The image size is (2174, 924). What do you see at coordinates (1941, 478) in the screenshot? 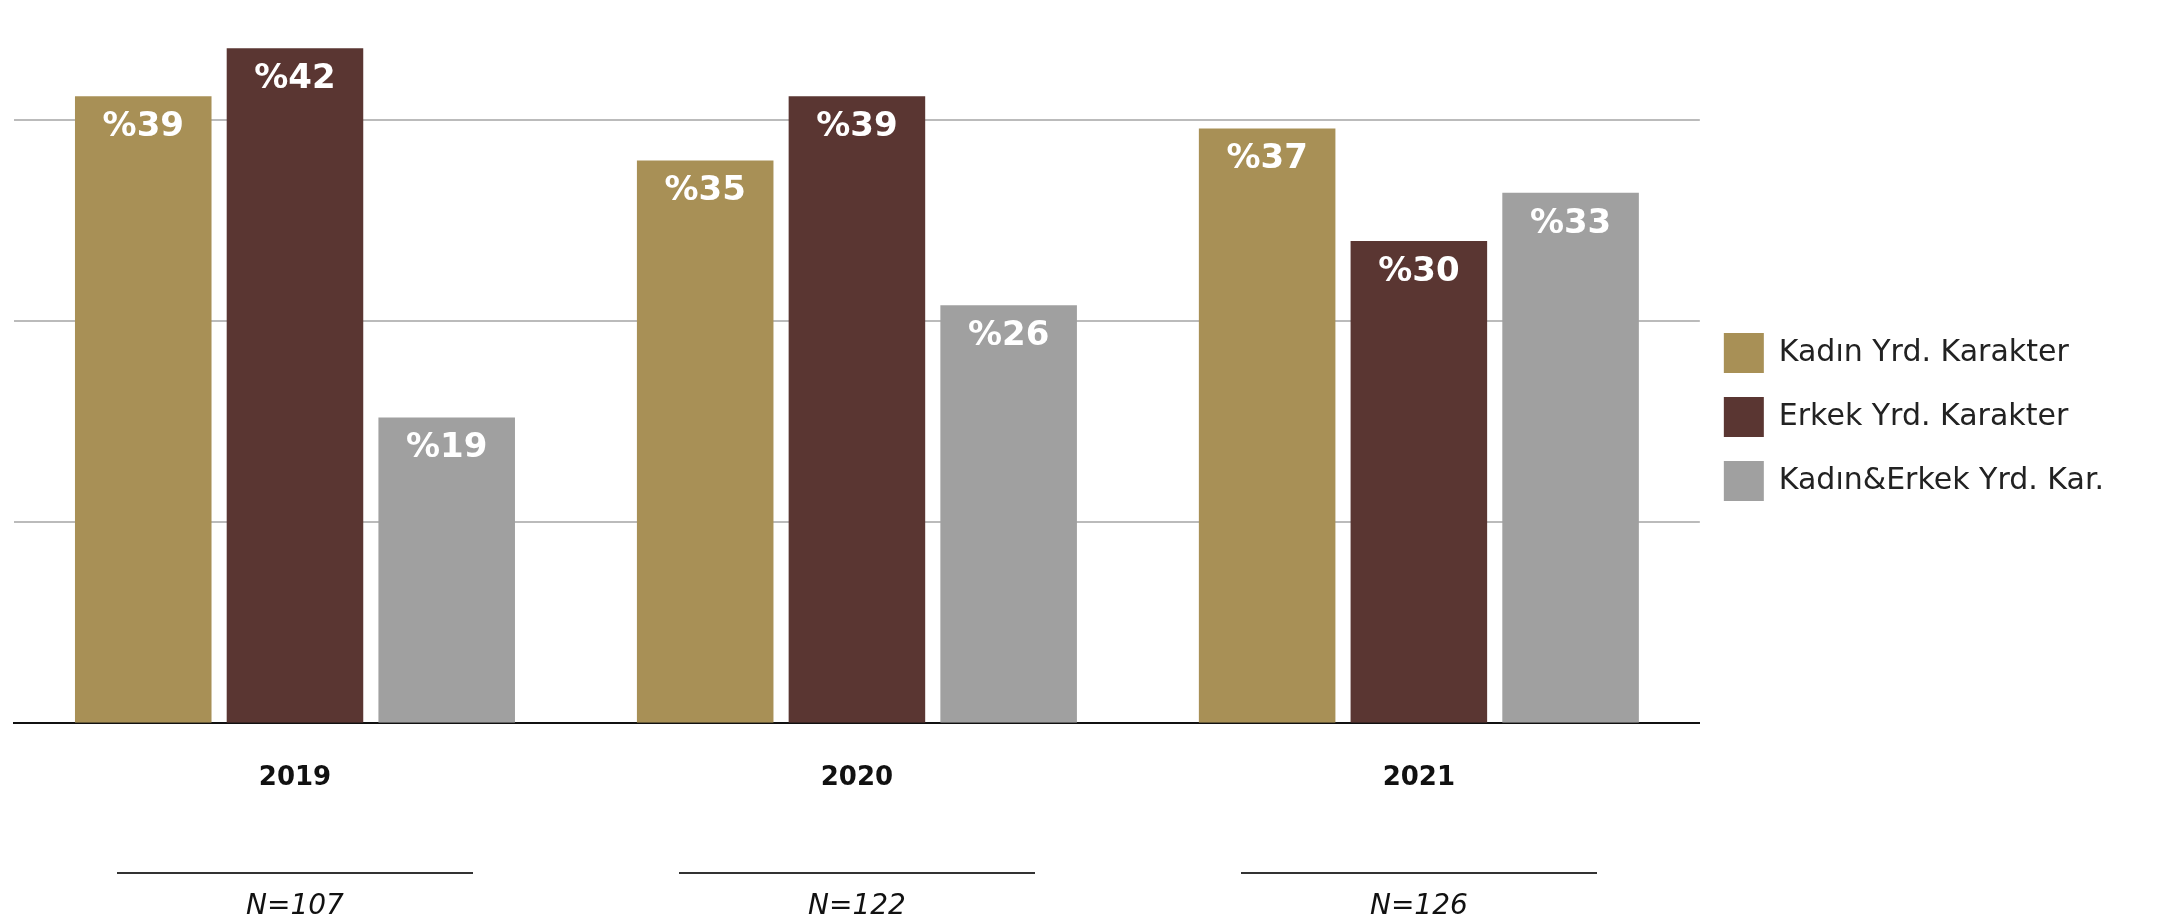
I see `legend-label: Kadın&Erkek Yrd. Kar.` at bounding box center [1941, 478].